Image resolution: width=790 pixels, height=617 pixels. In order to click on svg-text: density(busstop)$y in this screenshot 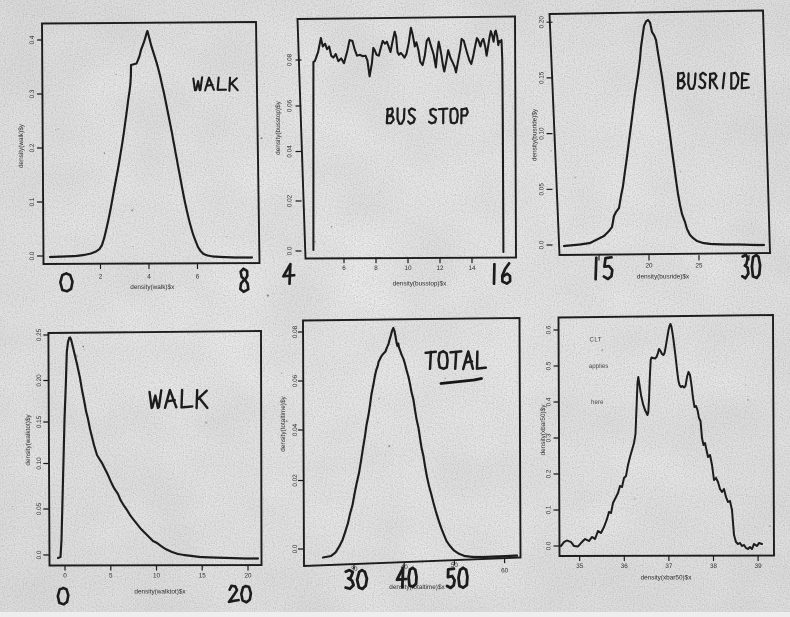, I will do `click(278, 127)`.